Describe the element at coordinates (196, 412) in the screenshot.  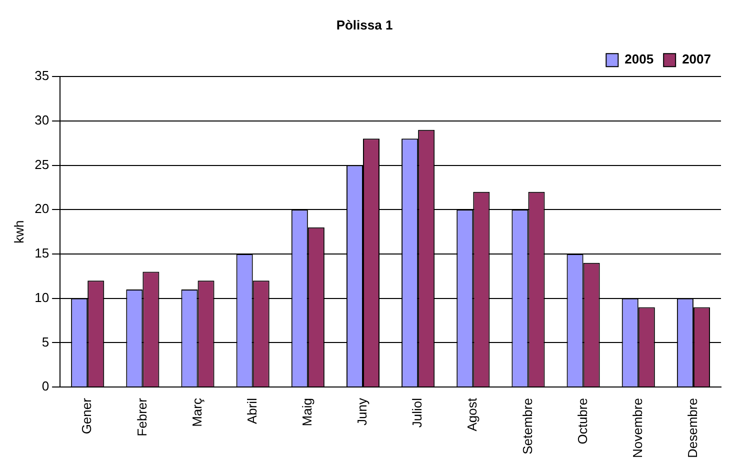
I see `x-tick-label: Març` at that location.